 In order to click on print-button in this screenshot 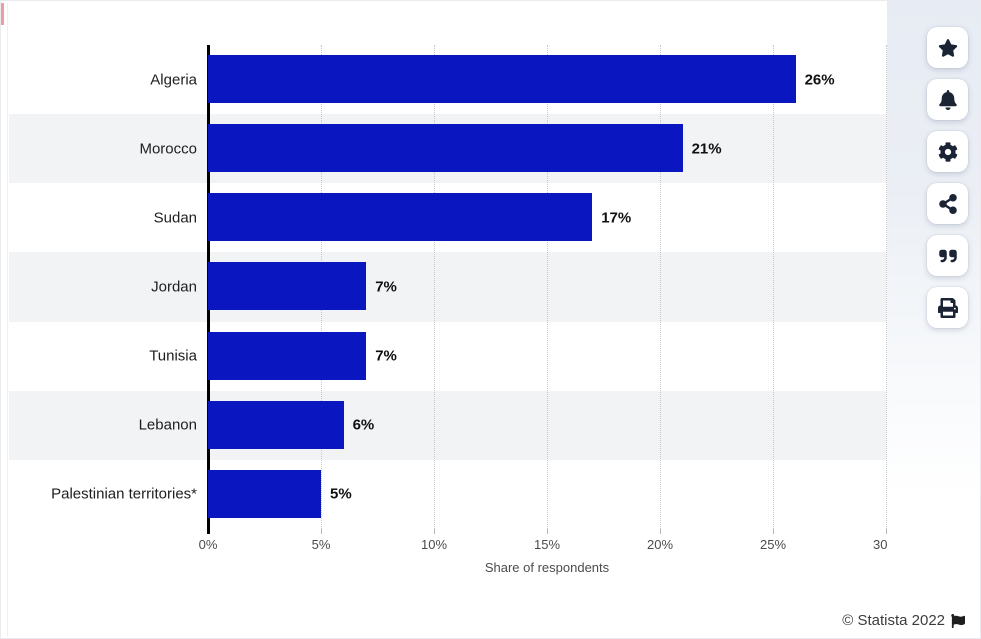, I will do `click(947, 307)`.